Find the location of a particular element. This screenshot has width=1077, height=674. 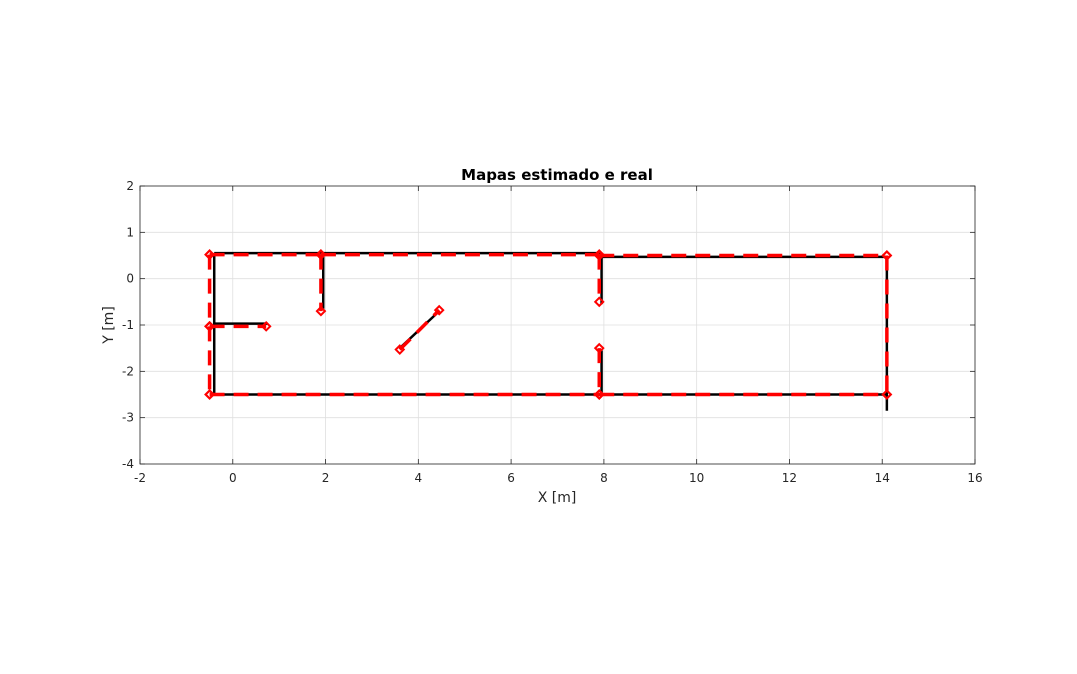

y-tick-label: -1 is located at coordinates (128, 325).